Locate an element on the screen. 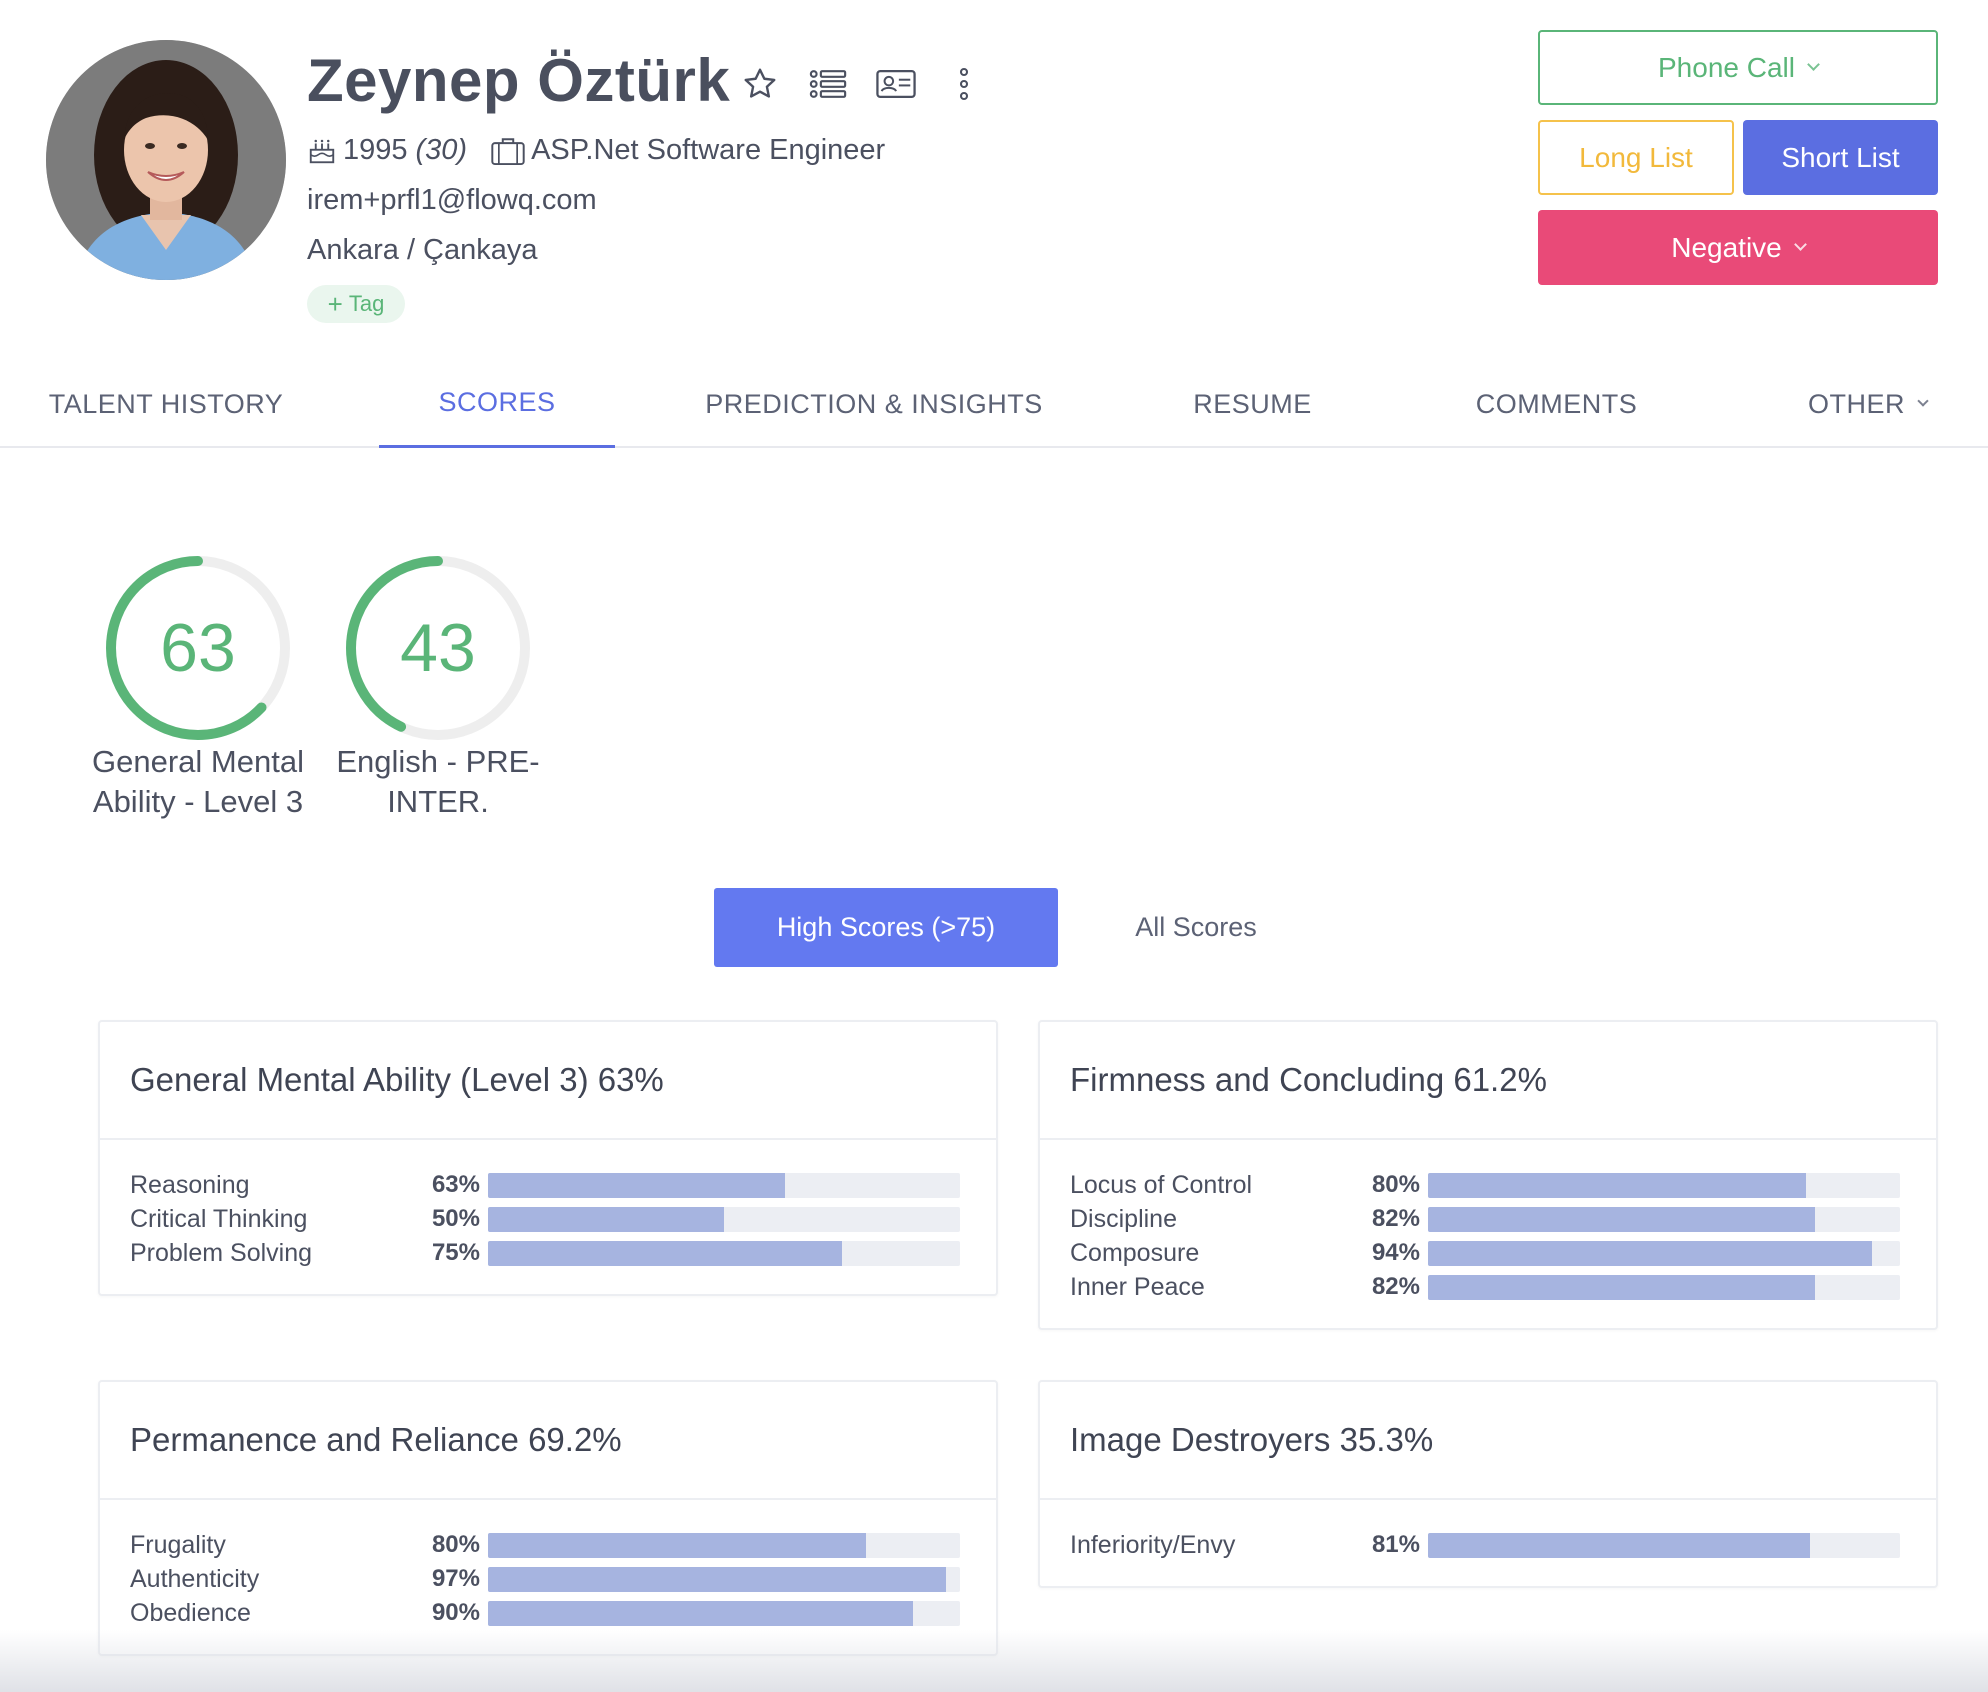 This screenshot has height=1692, width=1988. score-row: Critical Thinking 50% is located at coordinates (548, 1219).